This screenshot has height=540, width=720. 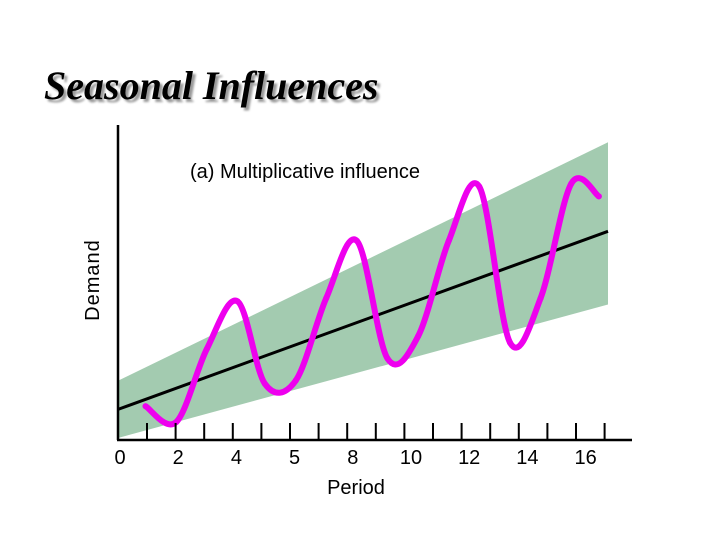 I want to click on x-tick-label-7: 14, so click(x=527, y=458).